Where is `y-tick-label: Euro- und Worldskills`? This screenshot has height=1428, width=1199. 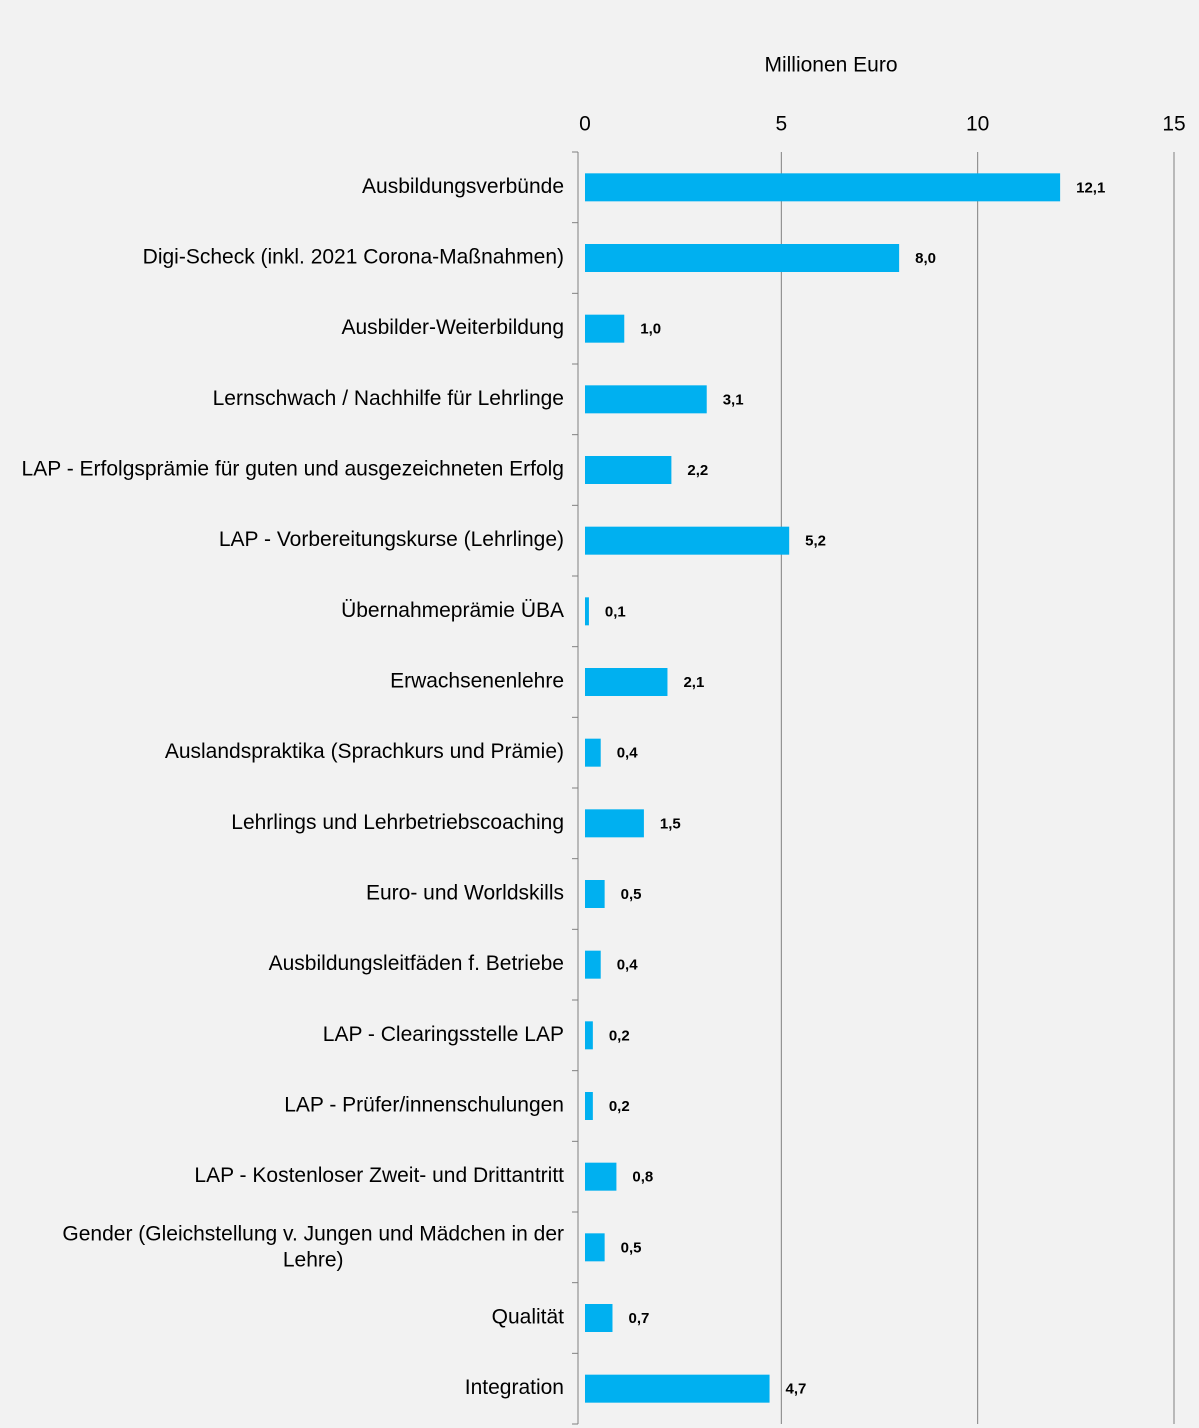
y-tick-label: Euro- und Worldskills is located at coordinates (465, 893).